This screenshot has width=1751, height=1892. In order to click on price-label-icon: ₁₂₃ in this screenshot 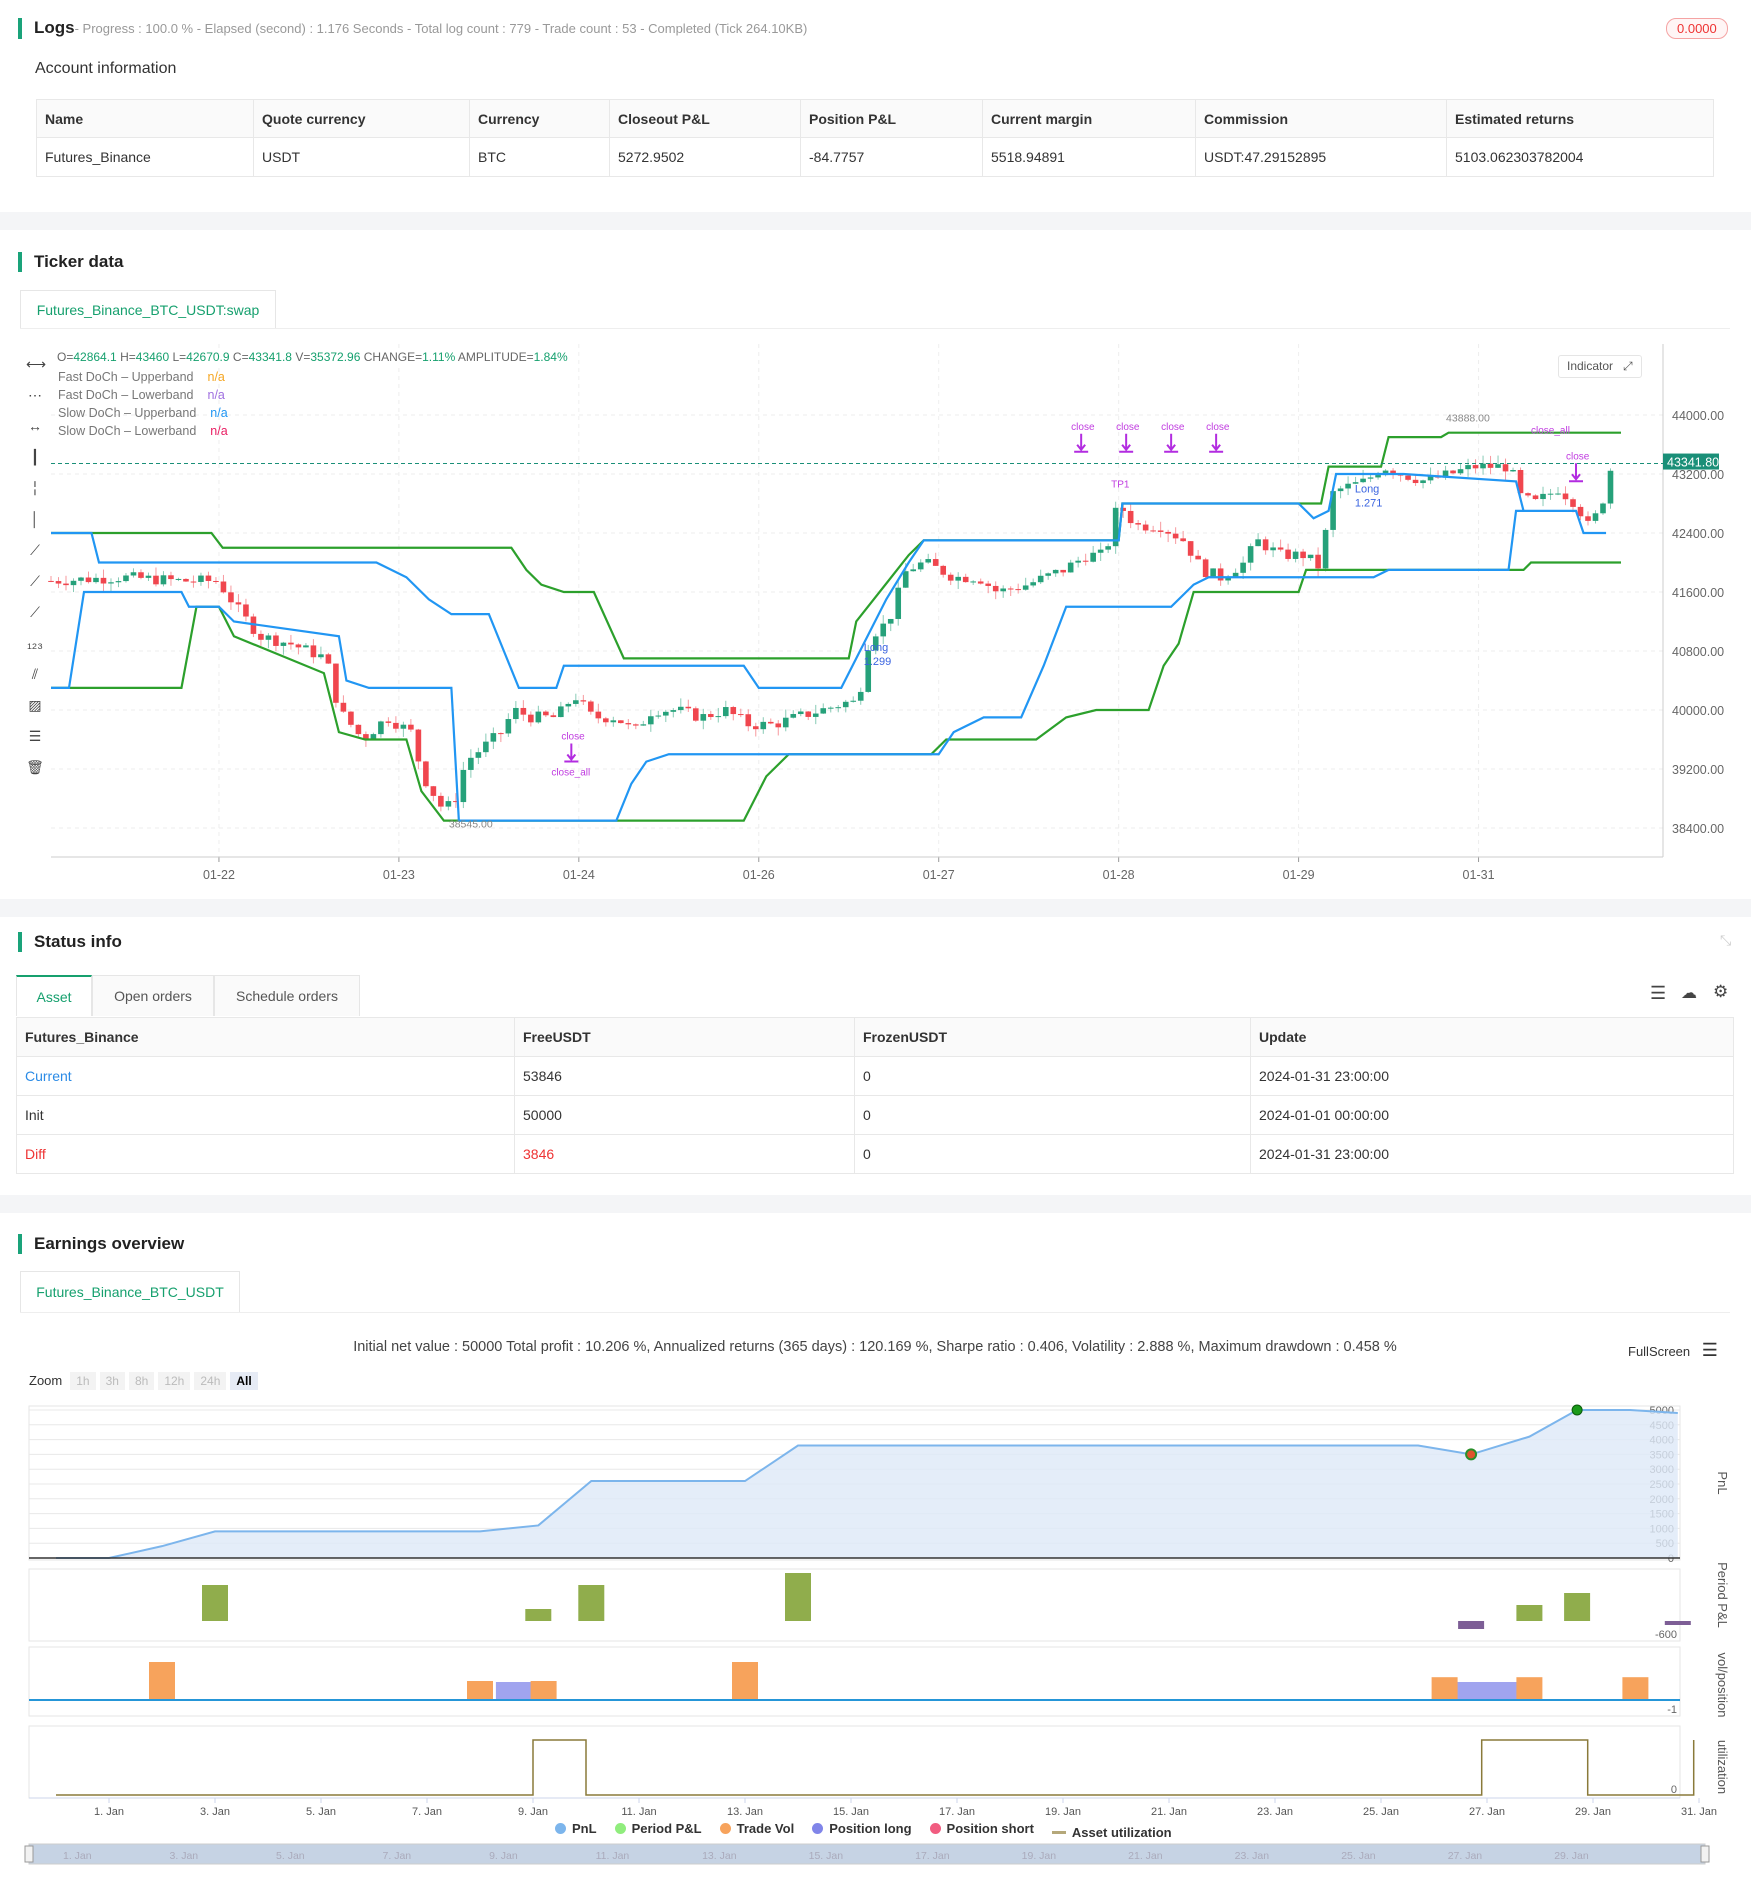, I will do `click(35, 643)`.